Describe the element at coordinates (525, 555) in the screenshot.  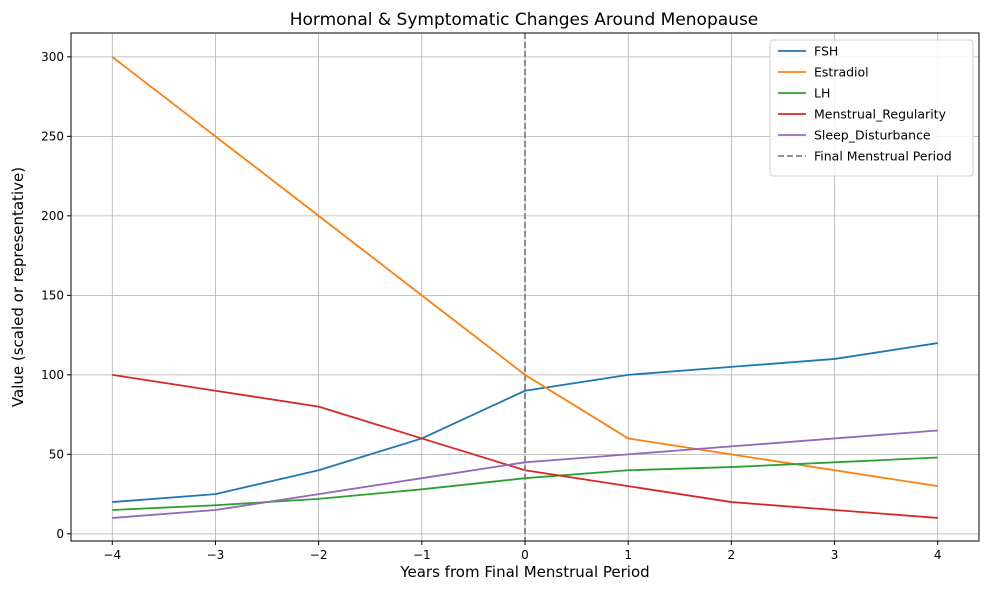
I see `x-tick-label: 0` at that location.